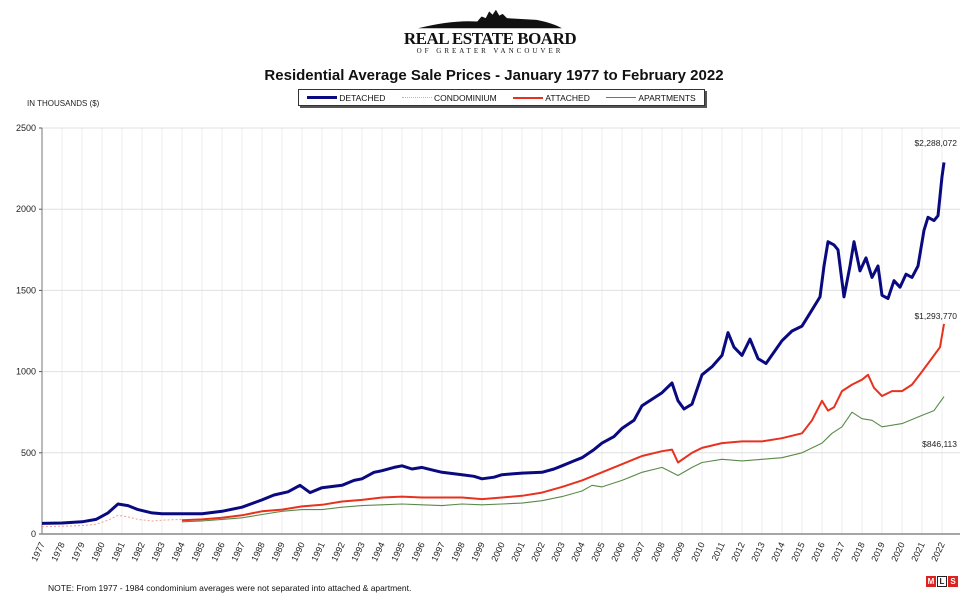 This screenshot has width=980, height=604. I want to click on x-tick-label: 2012, so click(738, 552).